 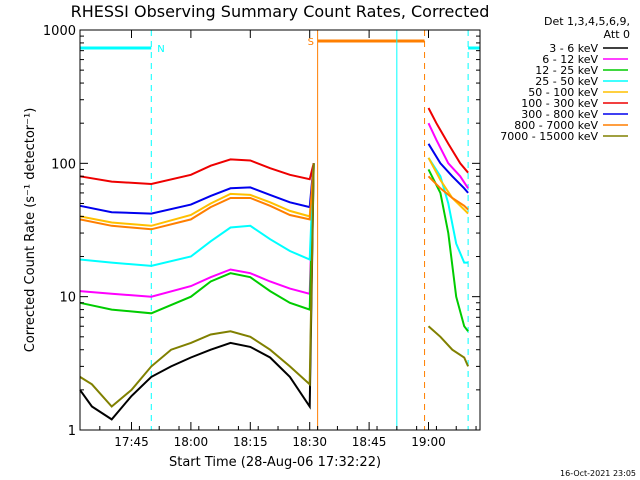 I want to click on legend-label: 300 - 800 keV, so click(x=559, y=114).